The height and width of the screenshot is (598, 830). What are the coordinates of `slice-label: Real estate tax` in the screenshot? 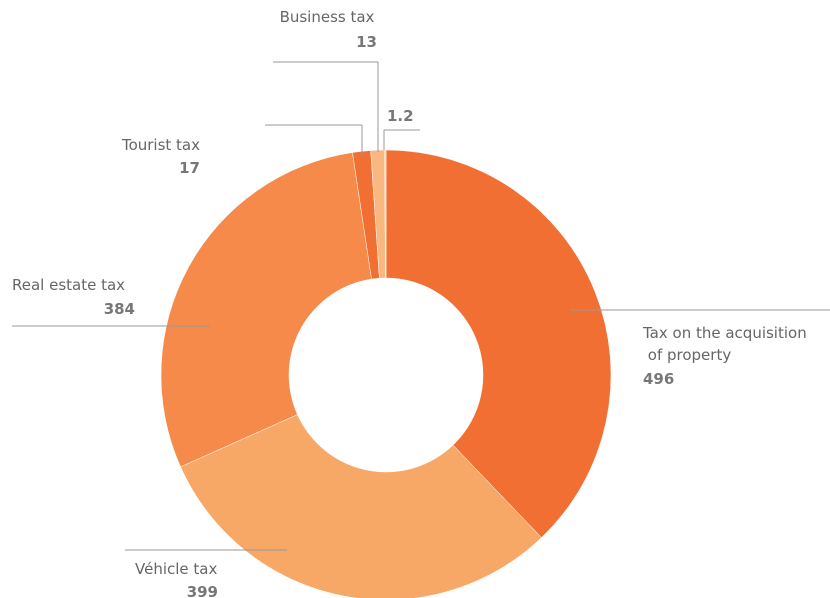 It's located at (68, 285).